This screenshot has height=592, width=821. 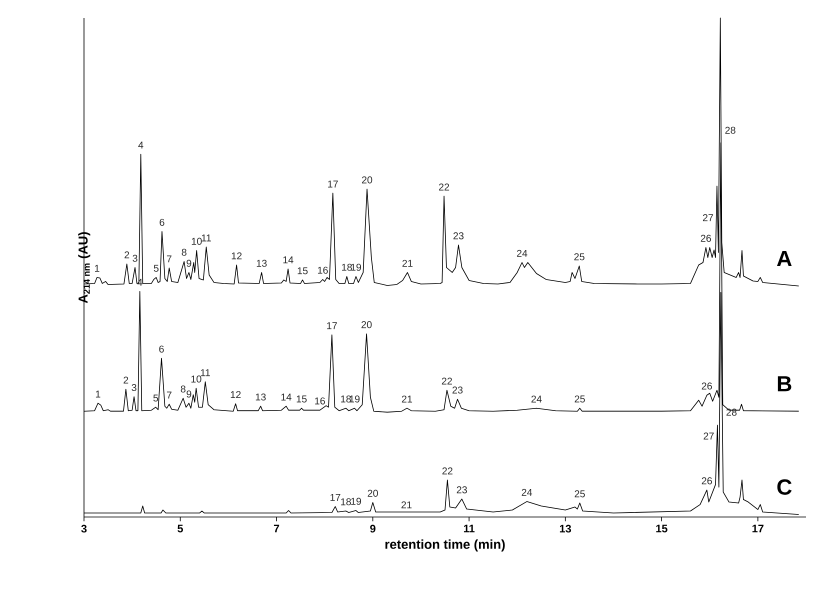 I want to click on x-tick-label: 11, so click(x=469, y=528).